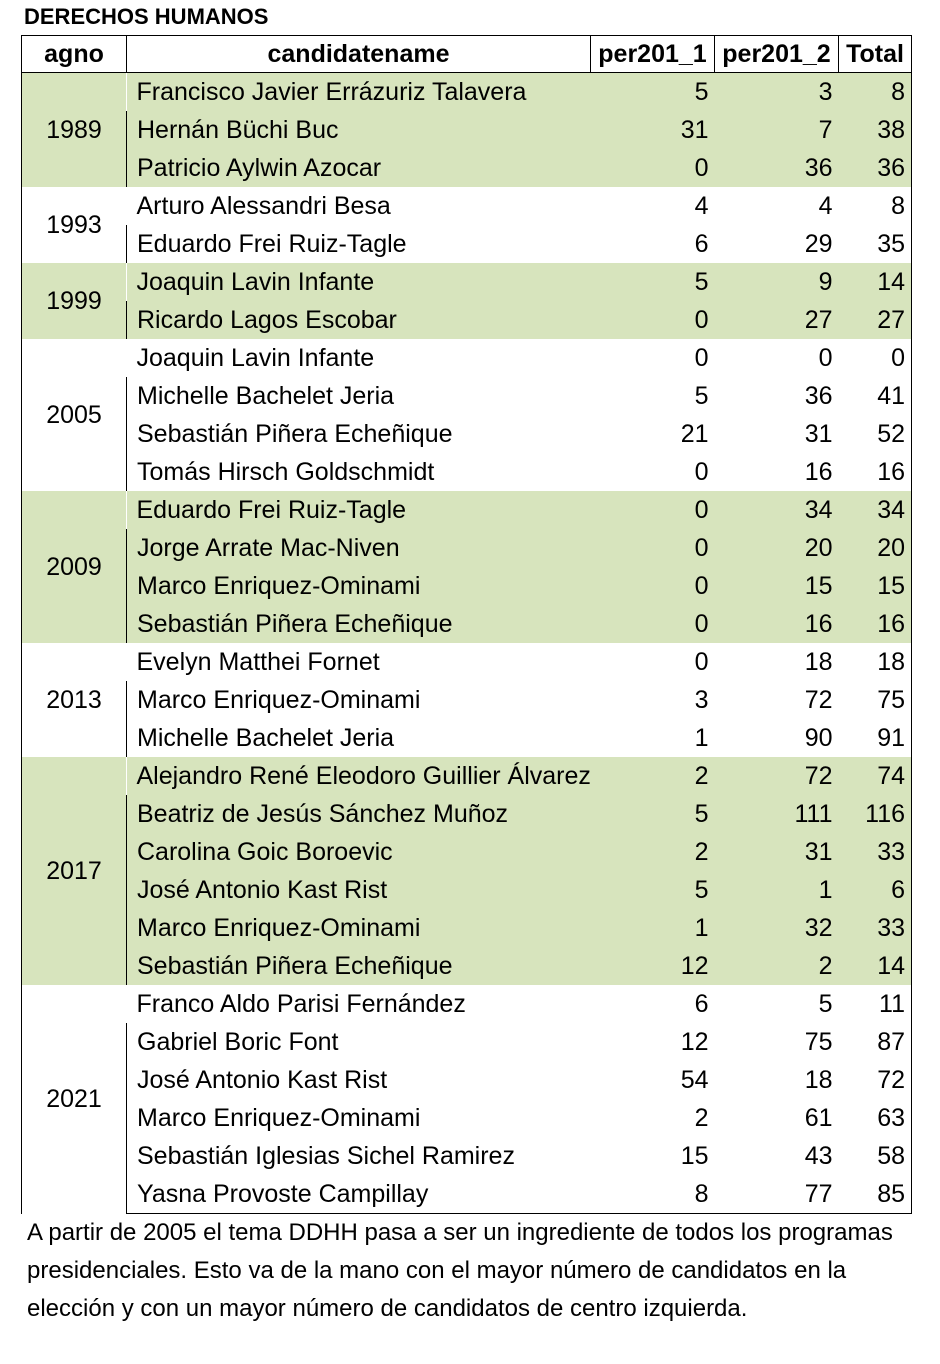  I want to click on total-cell: 34, so click(875, 510).